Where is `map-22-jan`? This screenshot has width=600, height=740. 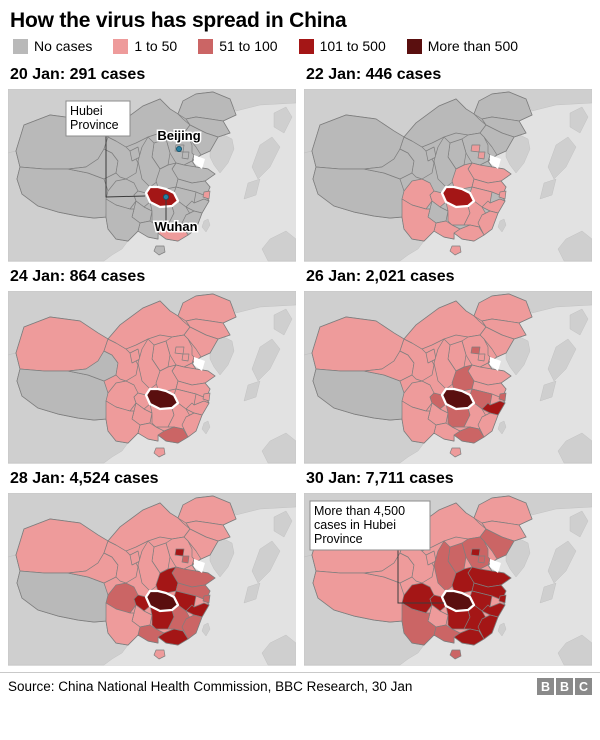 map-22-jan is located at coordinates (448, 175).